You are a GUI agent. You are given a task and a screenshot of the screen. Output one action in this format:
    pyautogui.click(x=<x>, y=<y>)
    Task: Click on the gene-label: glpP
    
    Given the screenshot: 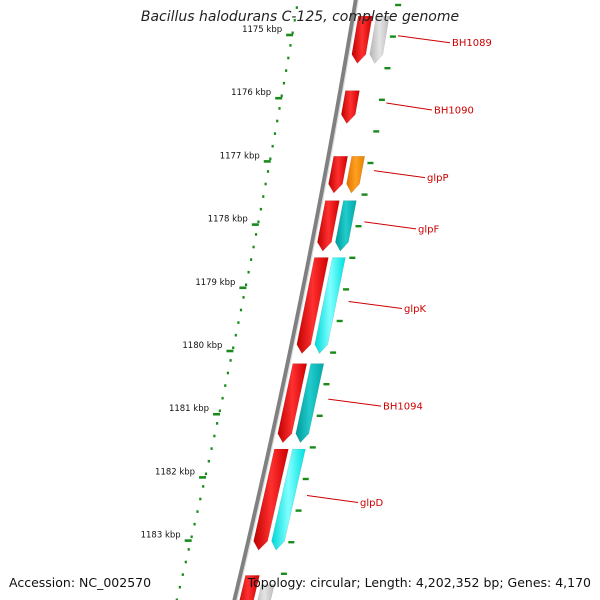 What is the action you would take?
    pyautogui.click(x=438, y=178)
    